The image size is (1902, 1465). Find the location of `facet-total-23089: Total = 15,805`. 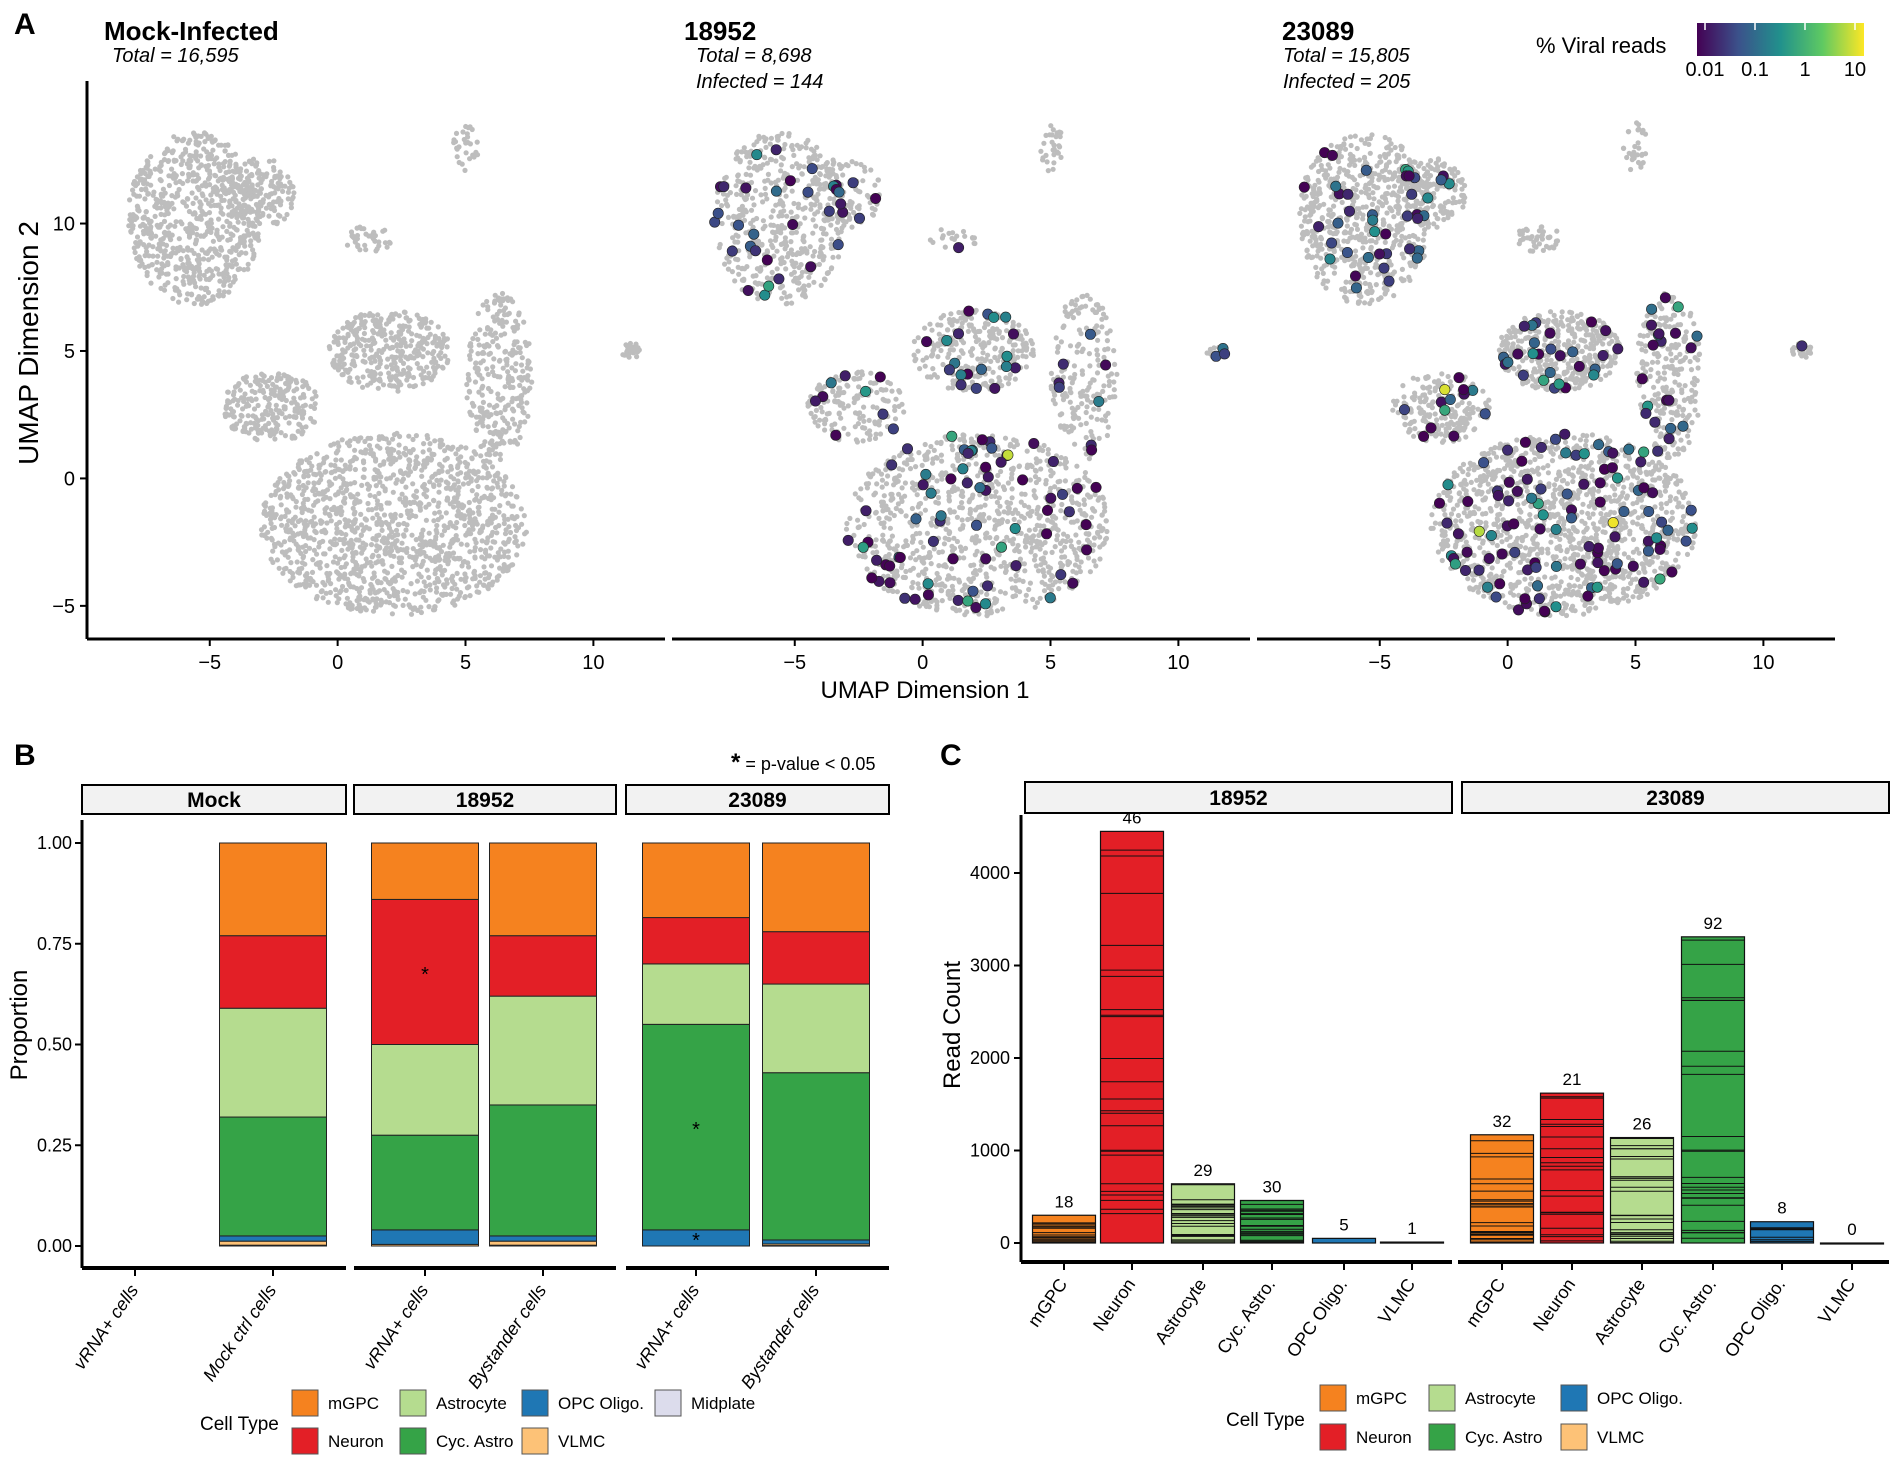

facet-total-23089: Total = 15,805 is located at coordinates (1346, 56).